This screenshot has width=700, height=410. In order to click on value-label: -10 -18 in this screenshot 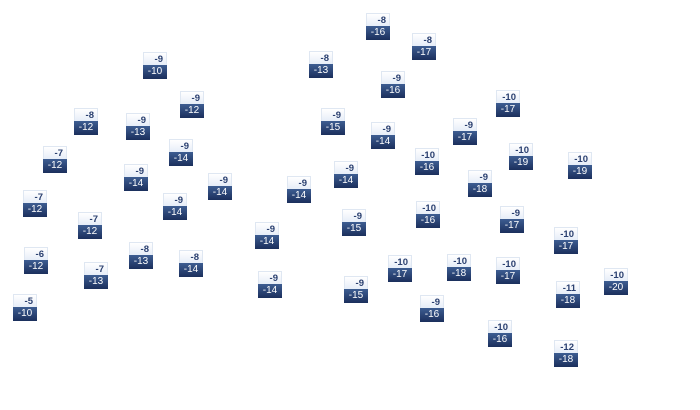, I will do `click(459, 267)`.